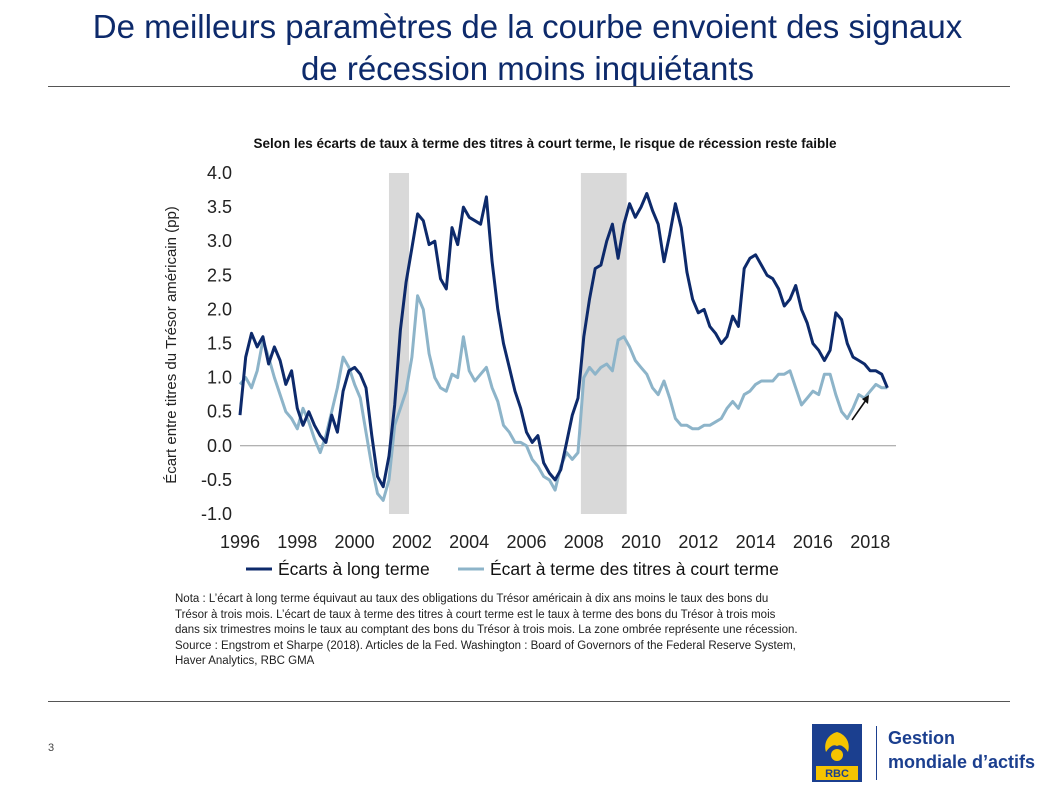 The image size is (1055, 790). What do you see at coordinates (219, 275) in the screenshot?
I see `y-tick-label: 2.5` at bounding box center [219, 275].